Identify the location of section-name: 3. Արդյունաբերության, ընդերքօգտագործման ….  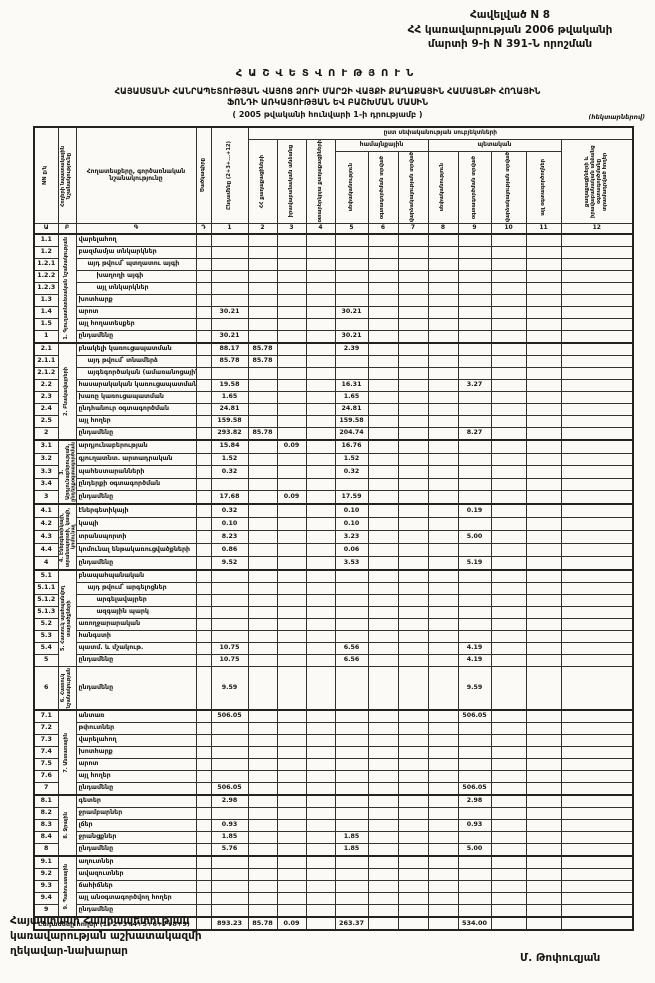
(67, 472).